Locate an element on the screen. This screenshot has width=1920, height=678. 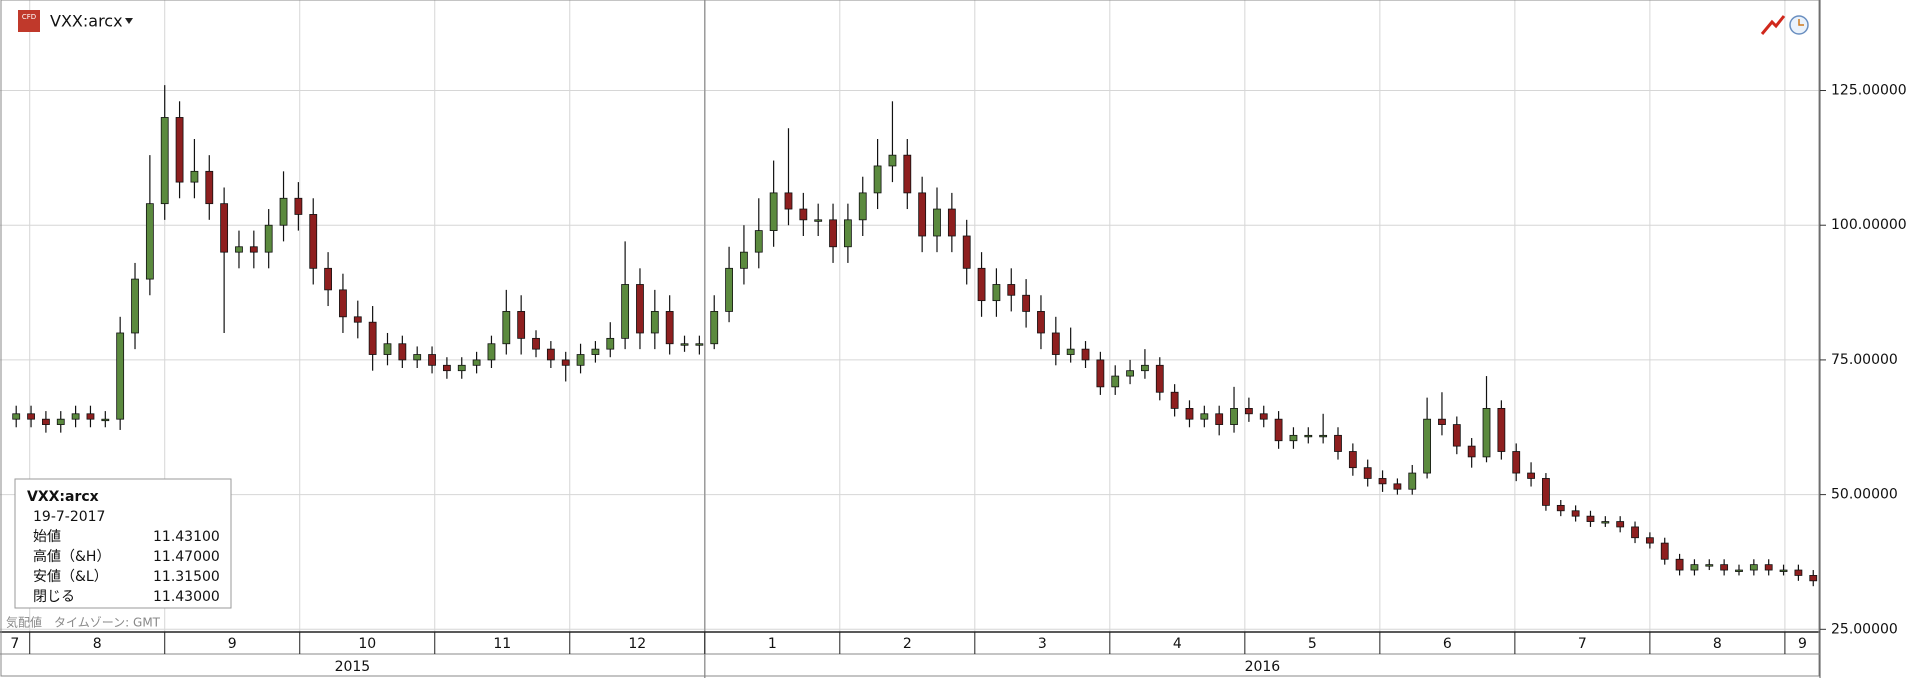
y-tick-label: 100.00000 is located at coordinates (1869, 225).